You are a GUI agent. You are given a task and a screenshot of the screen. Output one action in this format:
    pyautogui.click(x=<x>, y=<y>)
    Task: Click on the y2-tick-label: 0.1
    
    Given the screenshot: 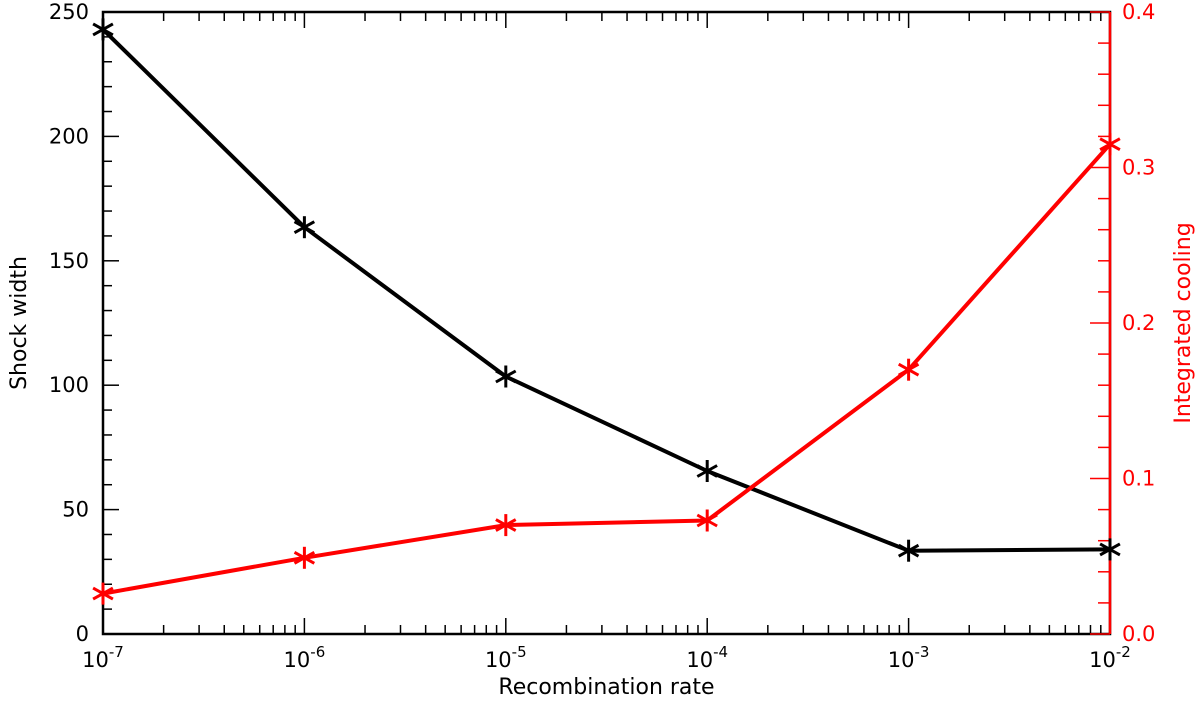 What is the action you would take?
    pyautogui.click(x=1138, y=479)
    